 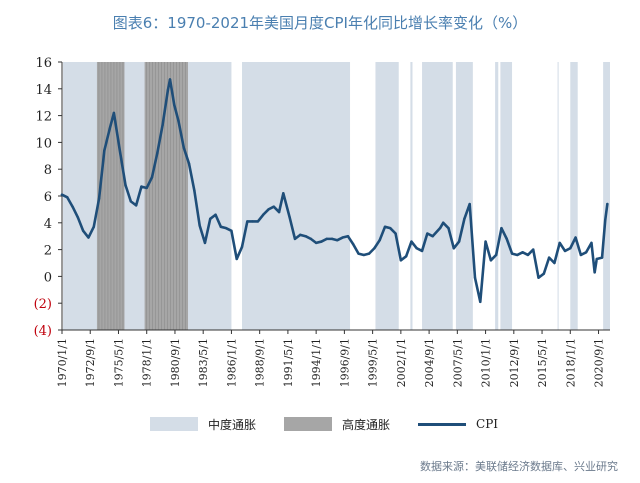 What do you see at coordinates (43, 117) in the screenshot?
I see `y-tick-label: 12` at bounding box center [43, 117].